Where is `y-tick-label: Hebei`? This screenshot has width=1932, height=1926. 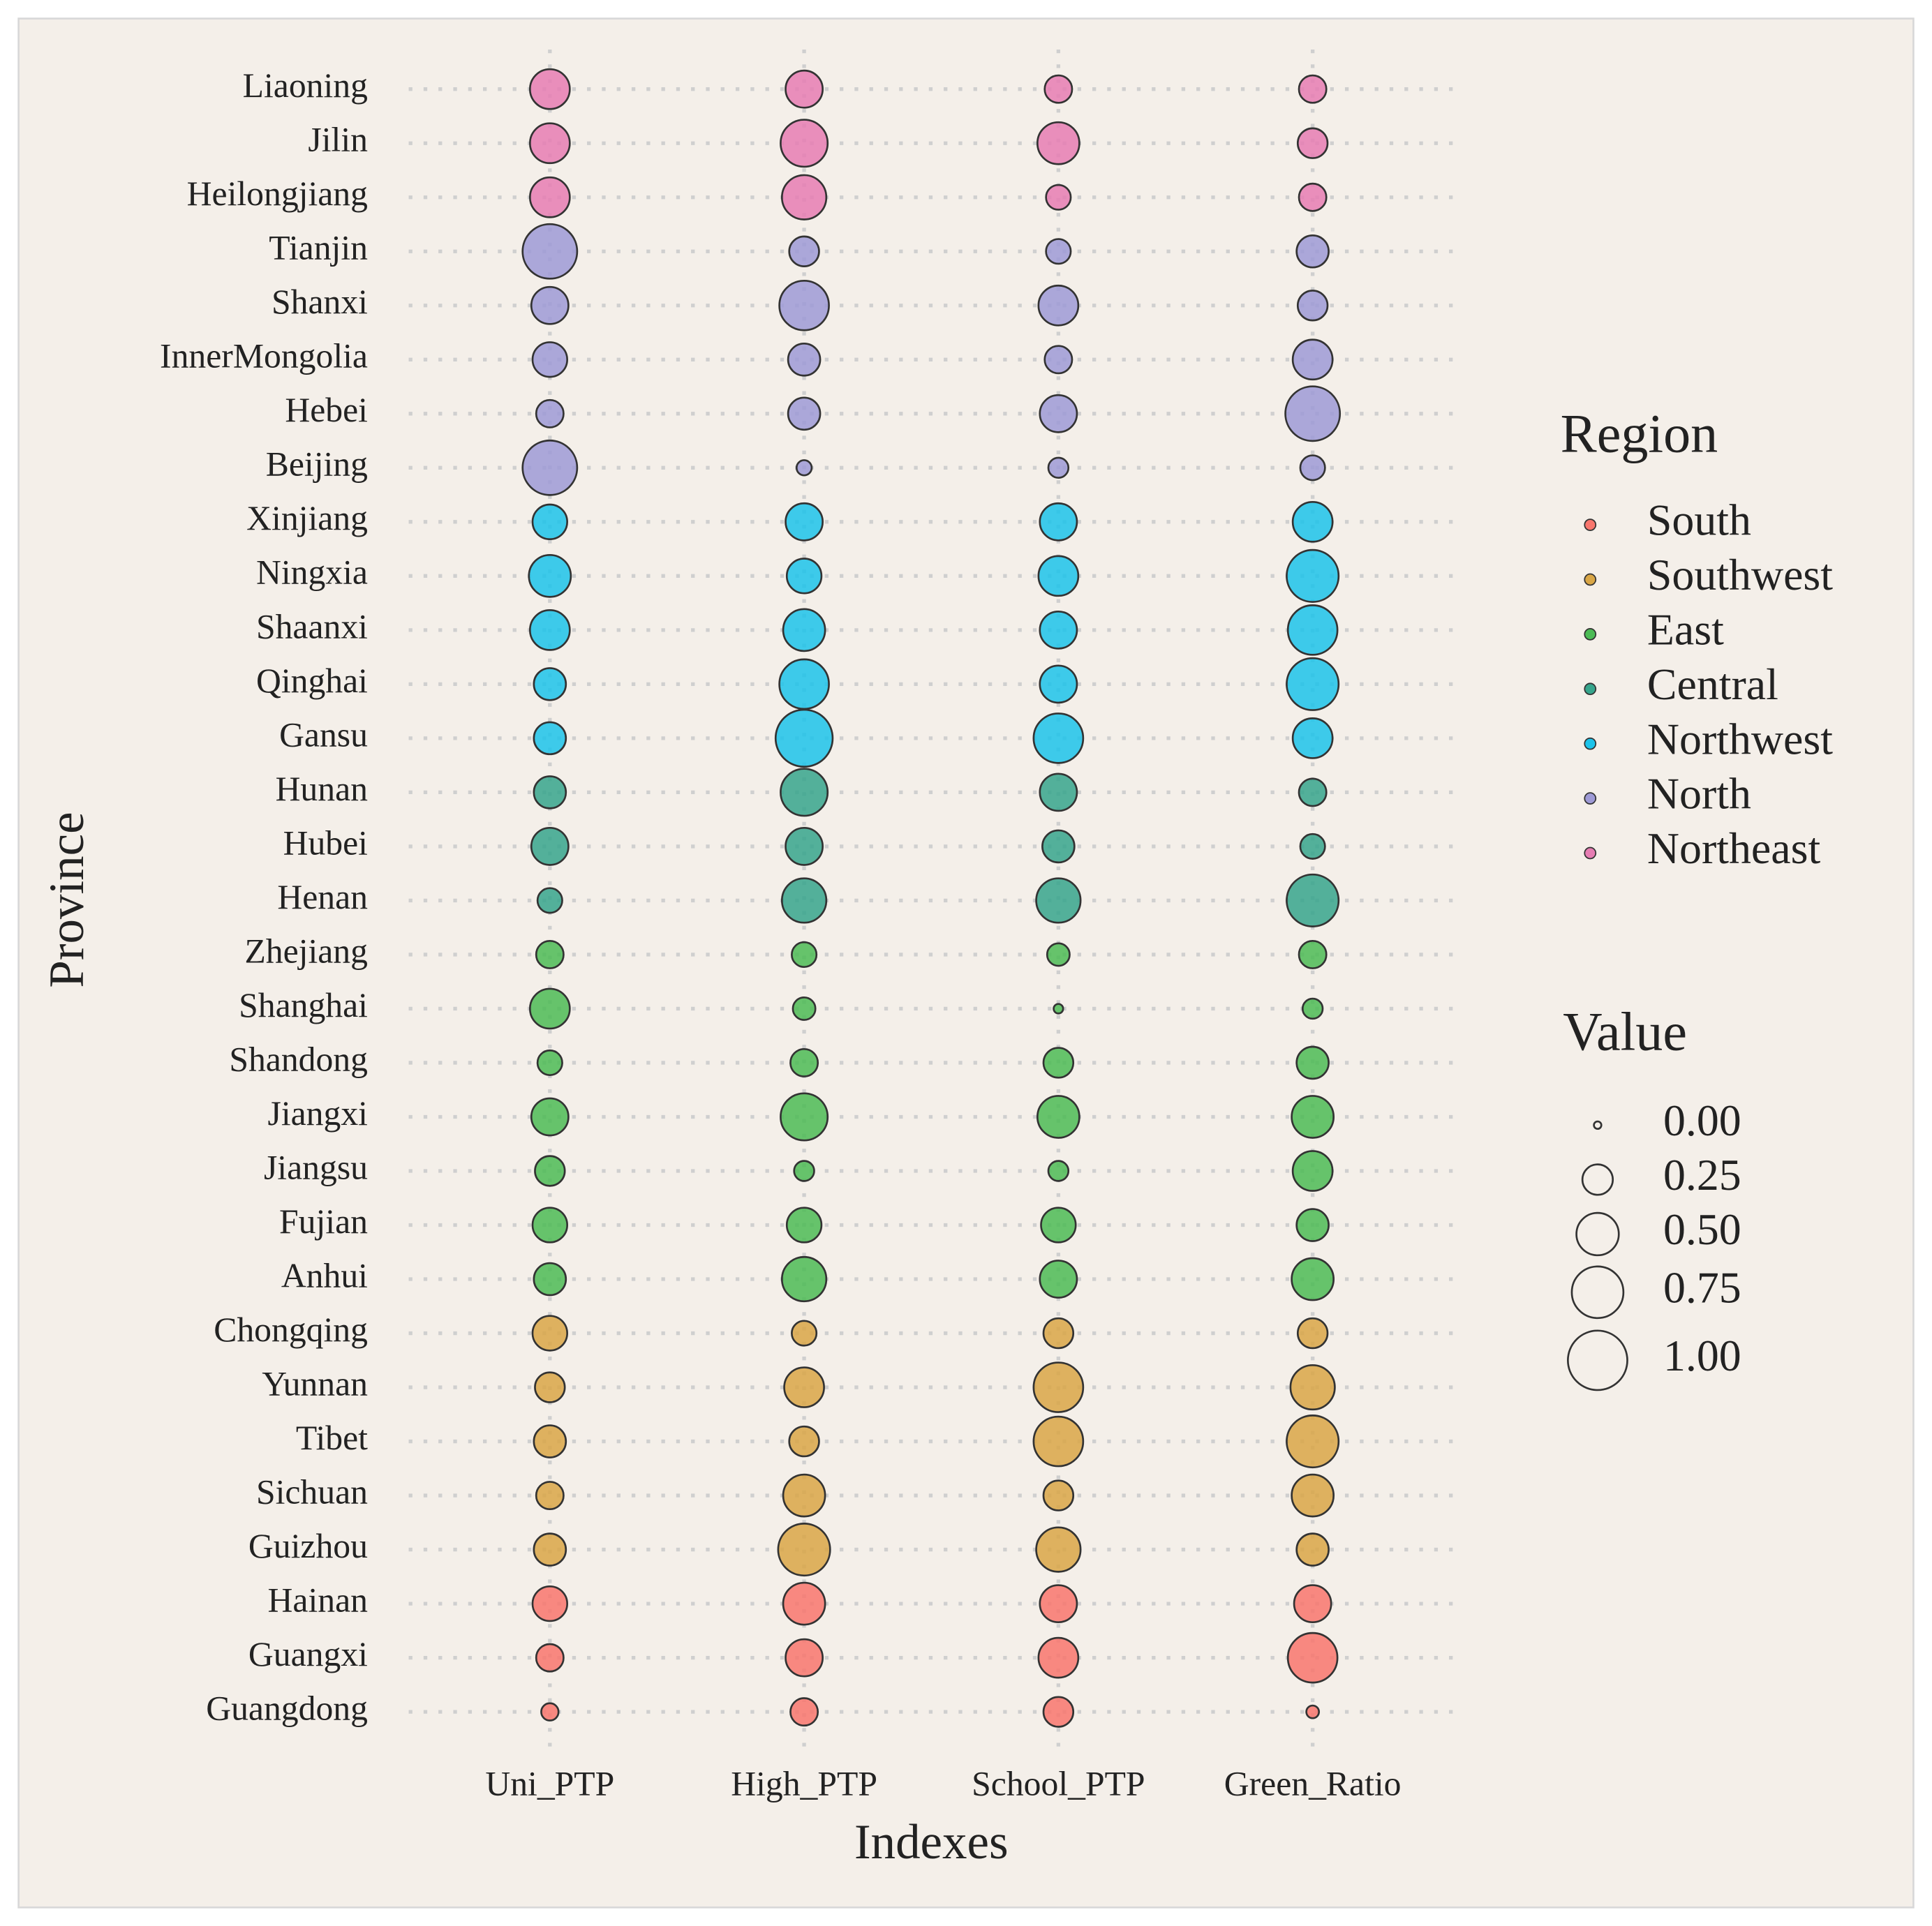
y-tick-label: Hebei is located at coordinates (326, 410).